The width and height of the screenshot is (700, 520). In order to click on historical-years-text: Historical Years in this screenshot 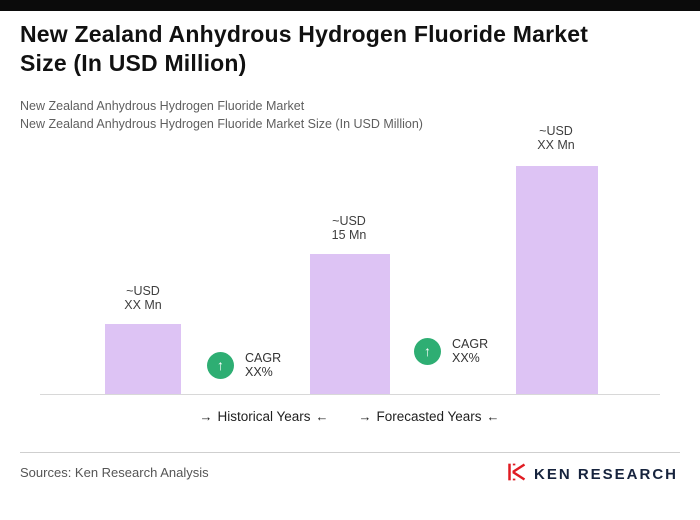, I will do `click(264, 416)`.